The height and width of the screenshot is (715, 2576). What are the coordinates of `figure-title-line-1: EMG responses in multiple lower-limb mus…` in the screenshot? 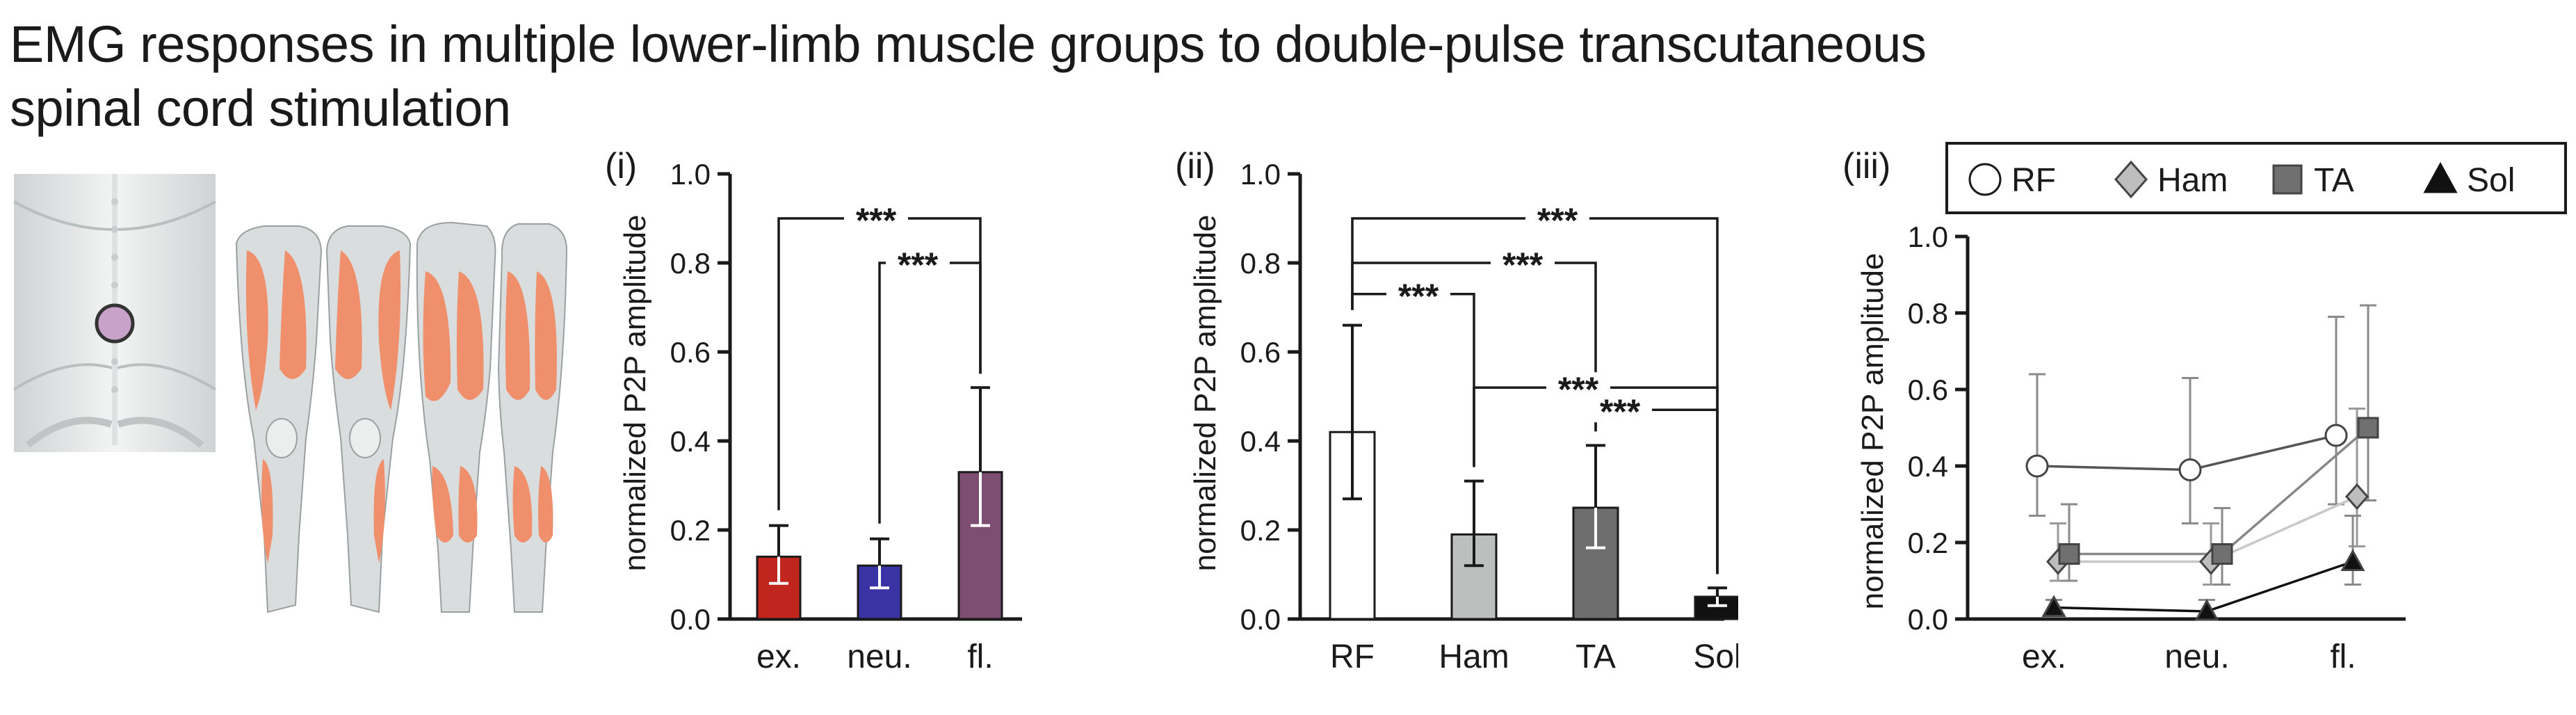 It's located at (968, 44).